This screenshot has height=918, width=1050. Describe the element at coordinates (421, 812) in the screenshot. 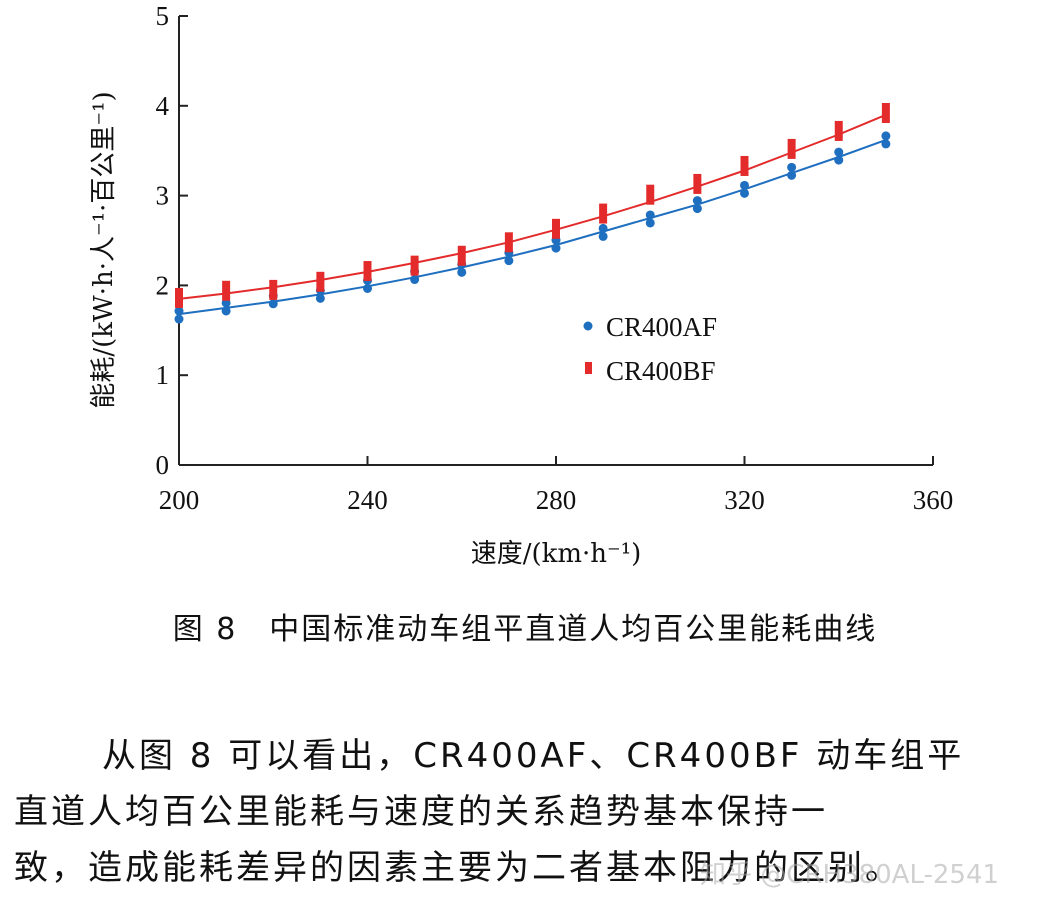

I see `paragraph-line-2: 直道人均百公里能耗与速度的关系趋势基本保持一` at that location.